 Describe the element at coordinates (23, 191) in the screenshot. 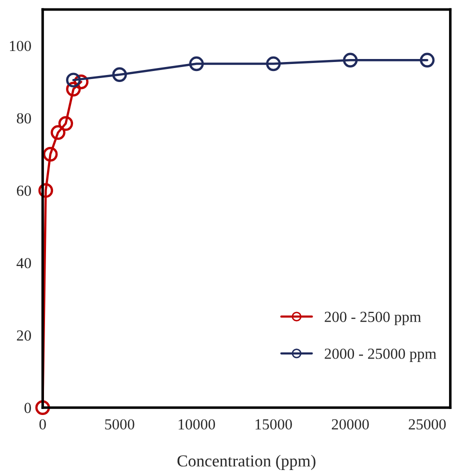

I see `y-tick-label: 60` at that location.